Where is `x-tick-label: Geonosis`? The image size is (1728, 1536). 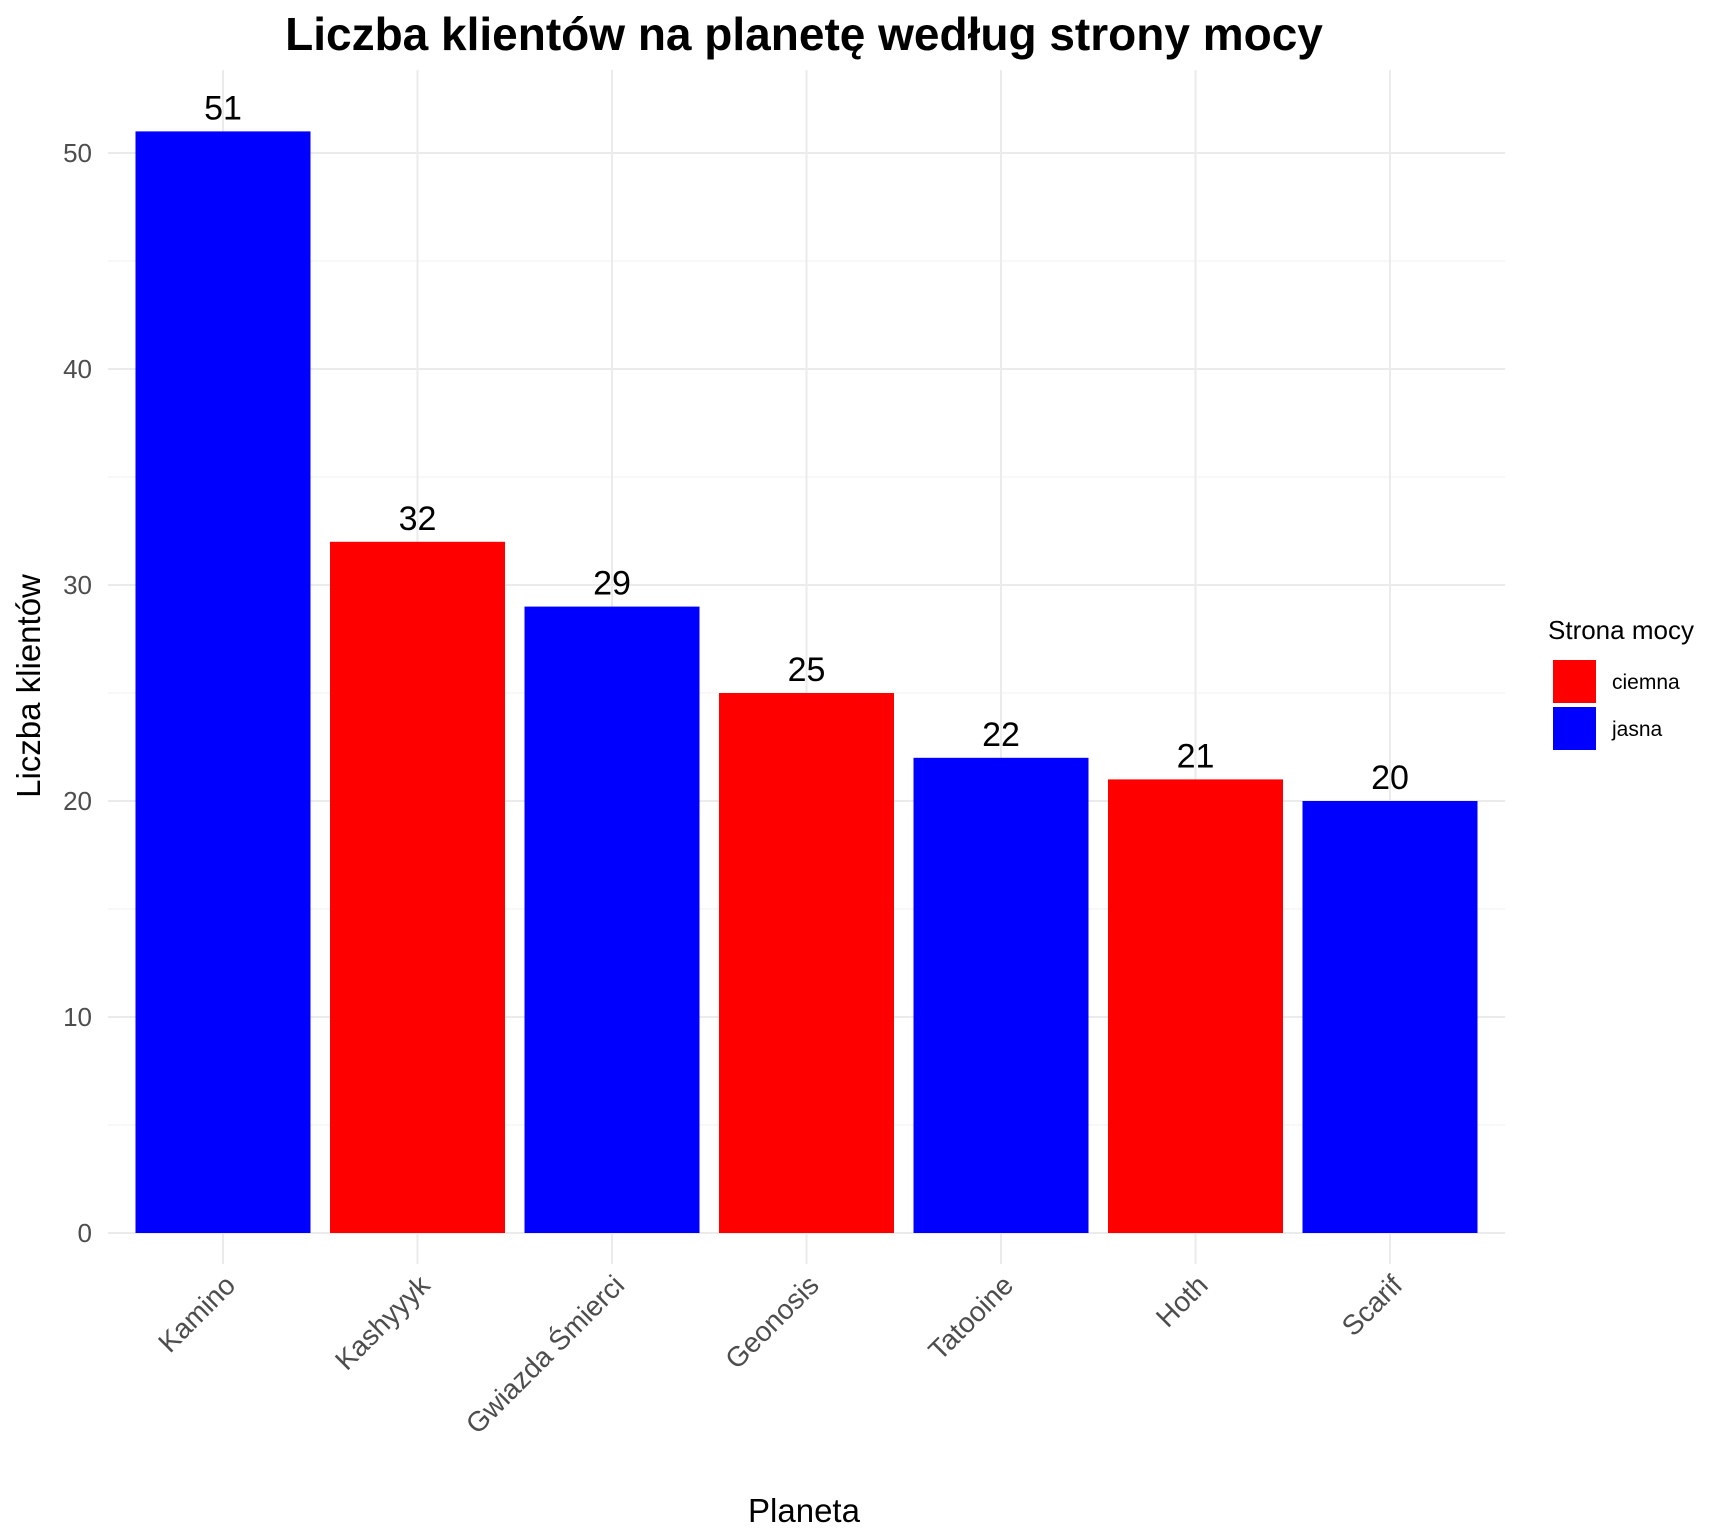 x-tick-label: Geonosis is located at coordinates (772, 1322).